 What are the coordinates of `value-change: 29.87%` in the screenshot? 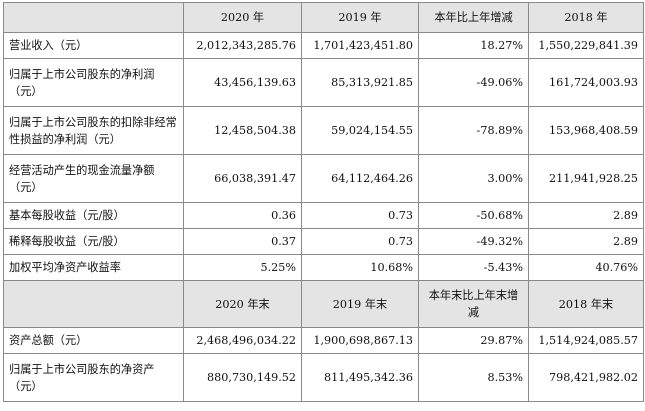 It's located at (473, 340).